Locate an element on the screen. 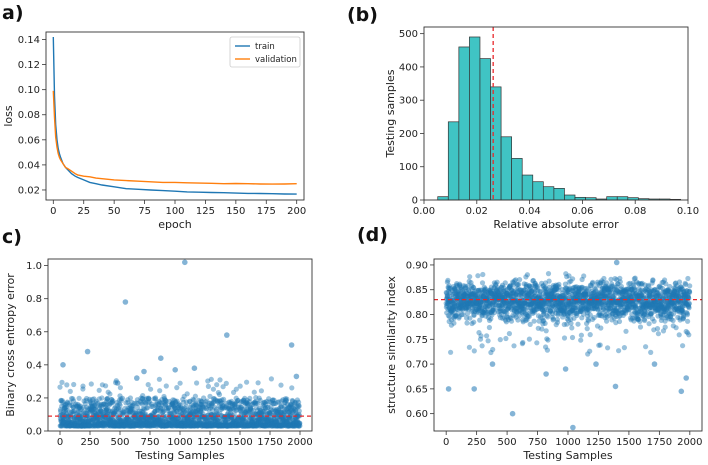 This screenshot has height=465, width=708. x-axis-label-b: Relative absolute error is located at coordinates (556, 224).